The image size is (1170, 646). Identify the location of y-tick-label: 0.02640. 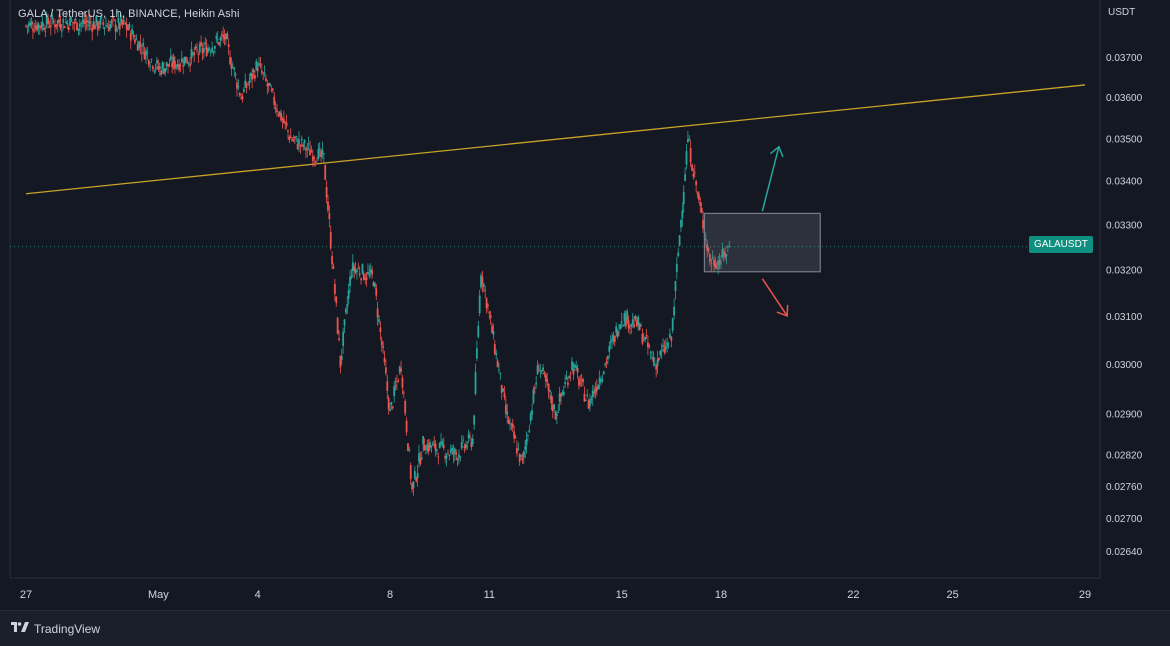
(1124, 552).